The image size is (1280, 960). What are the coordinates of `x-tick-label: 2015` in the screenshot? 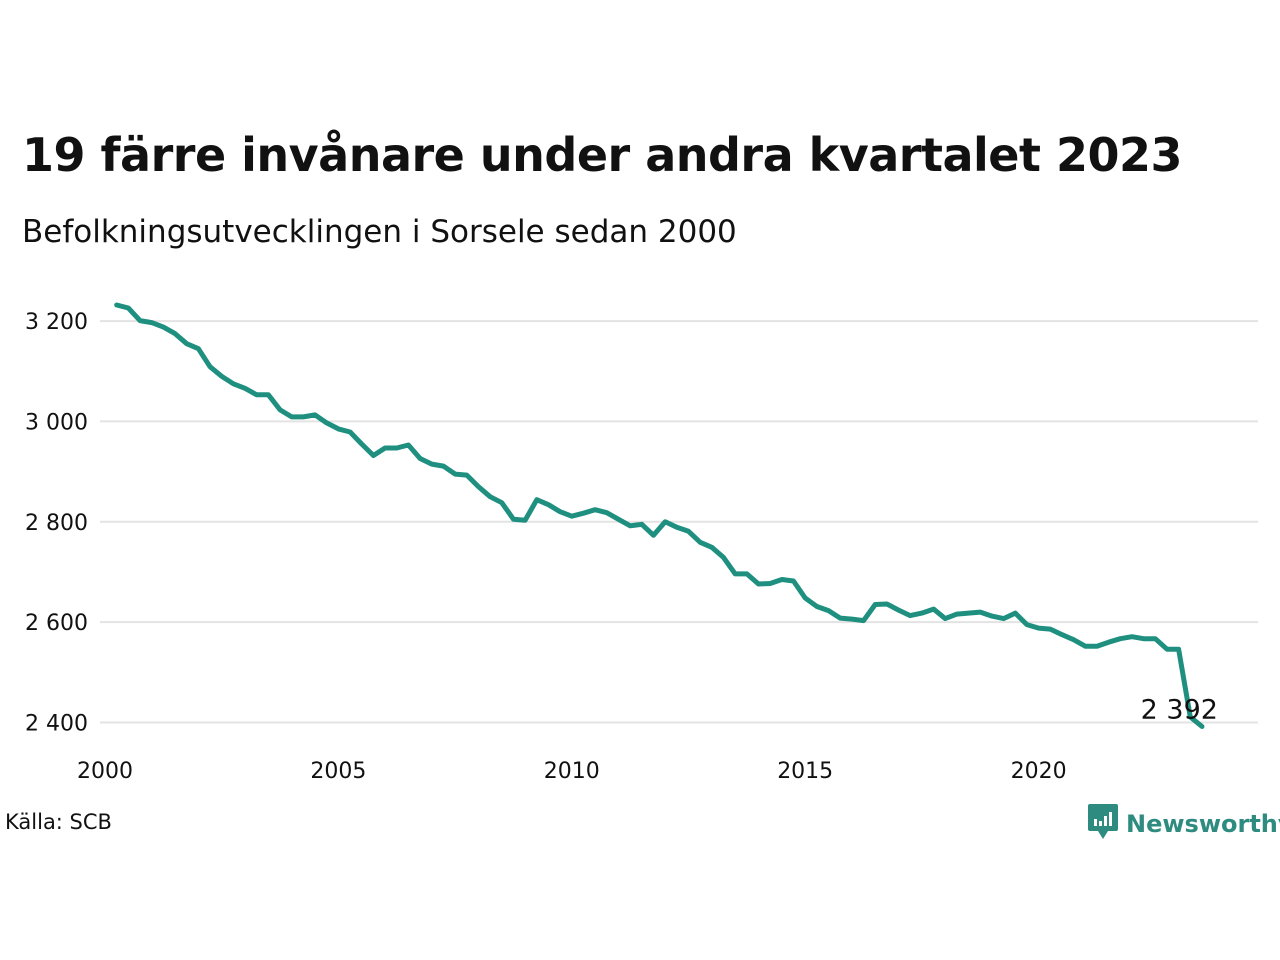 It's located at (805, 771).